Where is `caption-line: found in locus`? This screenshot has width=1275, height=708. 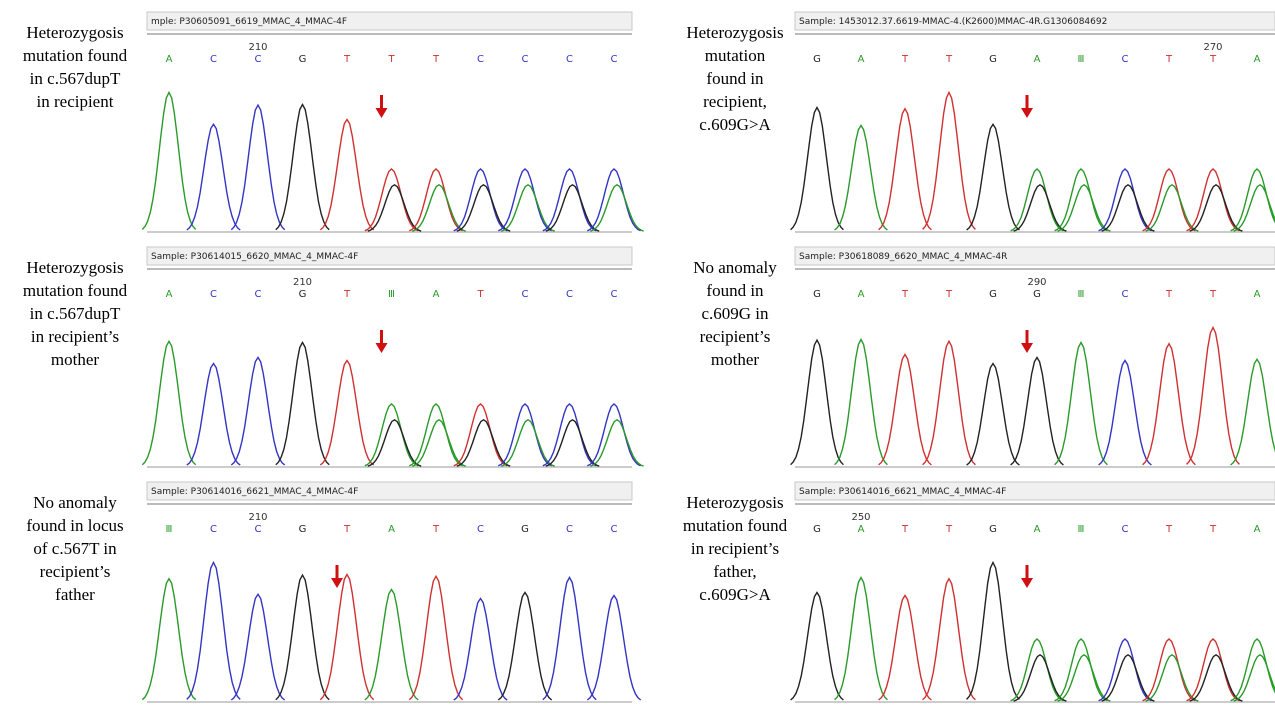
caption-line: found in locus is located at coordinates (74, 525).